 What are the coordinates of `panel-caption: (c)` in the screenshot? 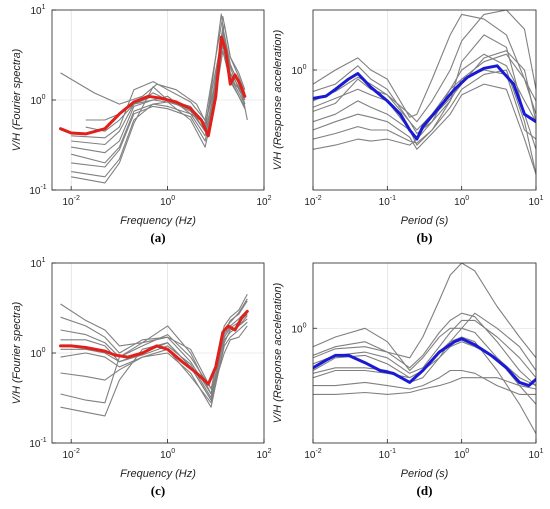 It's located at (158, 490).